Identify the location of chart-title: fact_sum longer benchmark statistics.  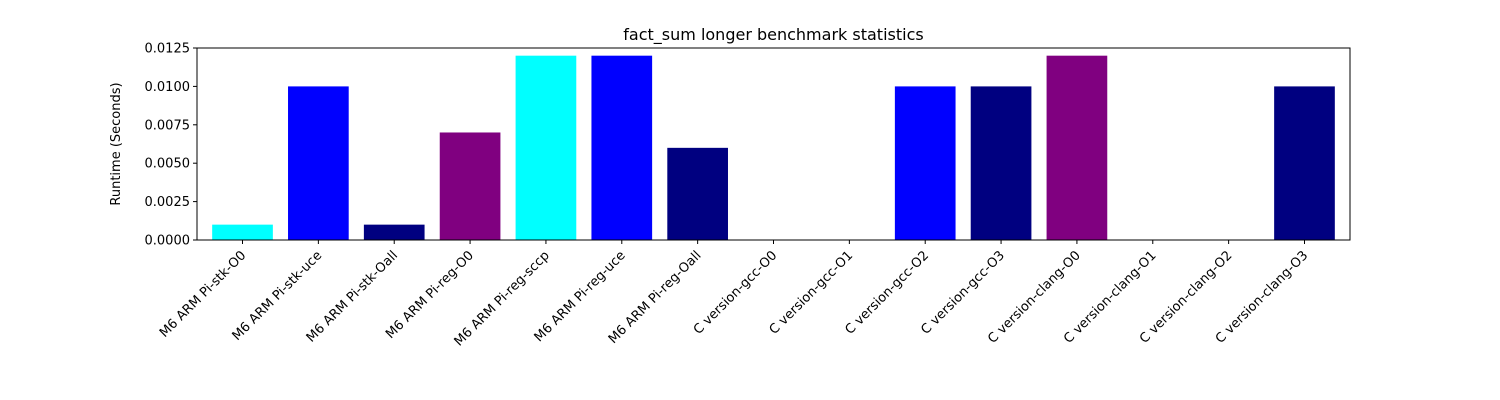
(773, 35).